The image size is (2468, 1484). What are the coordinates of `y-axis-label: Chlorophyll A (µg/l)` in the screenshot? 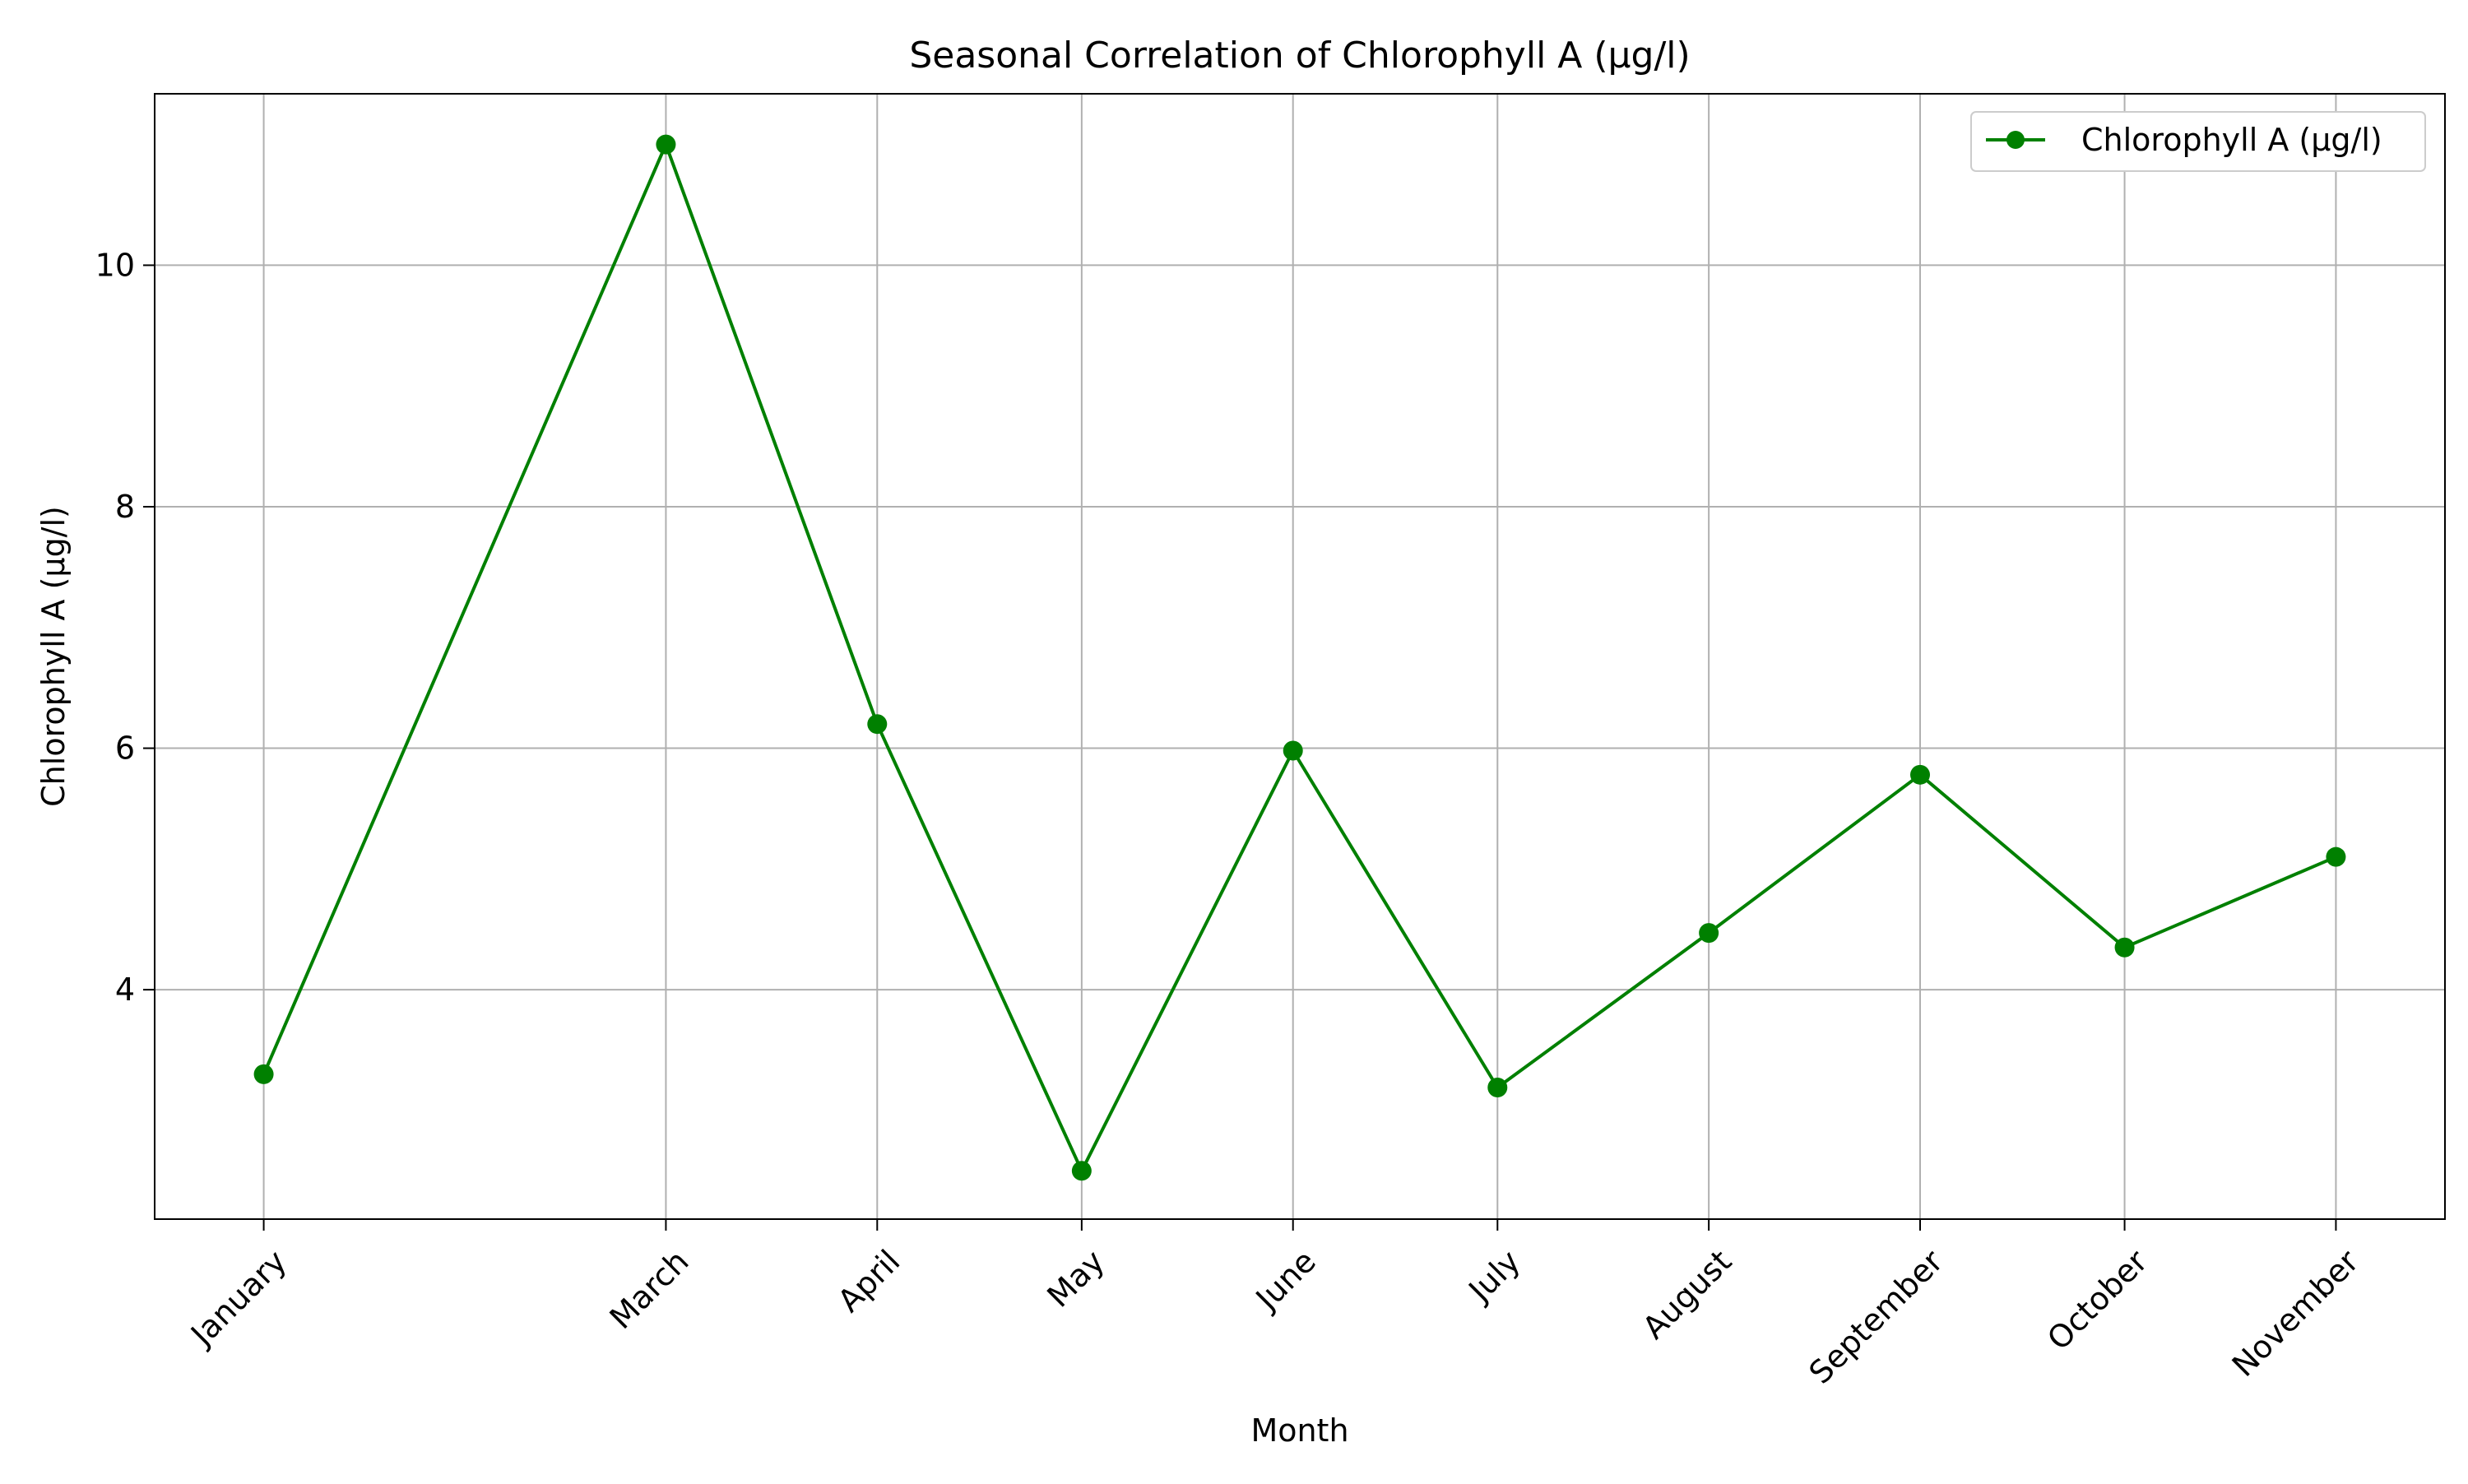 It's located at (53, 656).